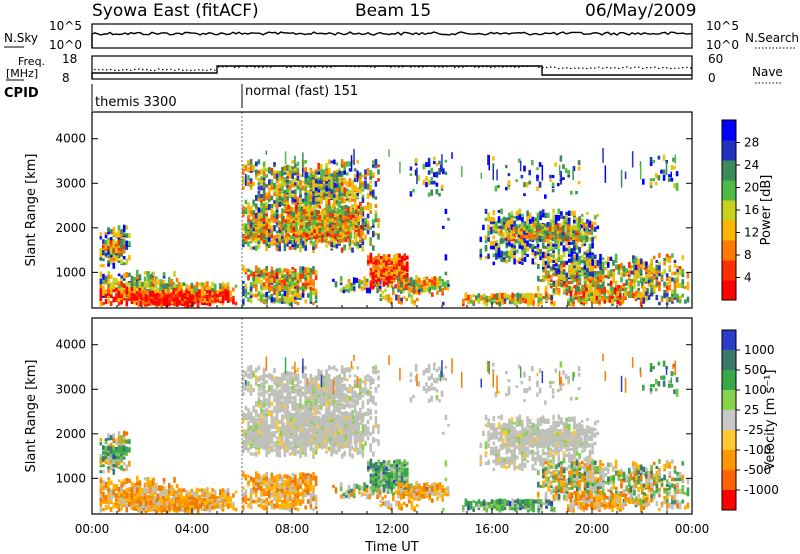 This screenshot has width=800, height=554. Describe the element at coordinates (401, 35) in the screenshot. I see `nsky-strip: N.Sky 10^5 10^0 10^5 10^0 N.Search` at that location.